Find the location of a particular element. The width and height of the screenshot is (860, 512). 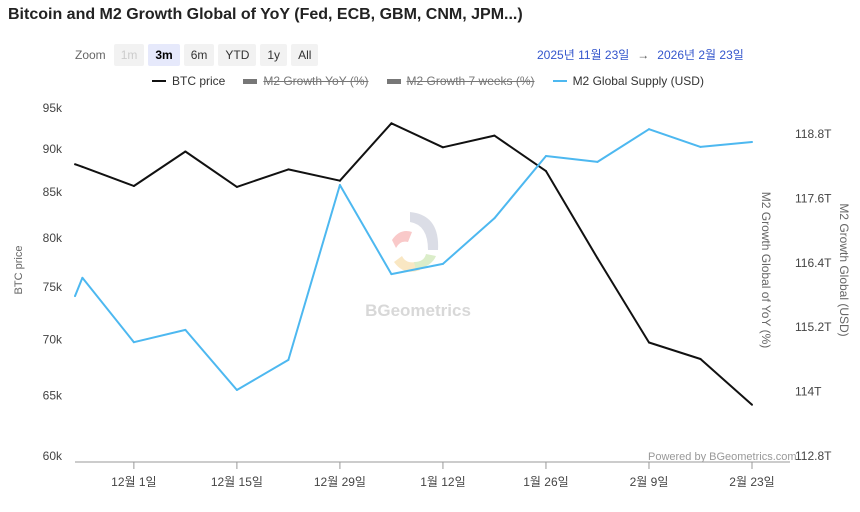

legend-item-m2-yoy: M2 Growth YoY (%) is located at coordinates (306, 81).